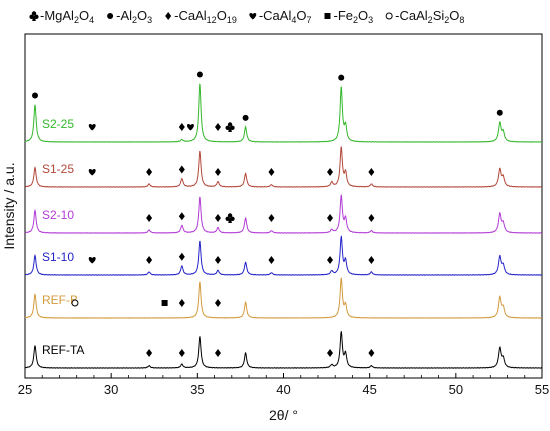  What do you see at coordinates (9, 205) in the screenshot?
I see `y-axis-label: Intensity / a.u.` at bounding box center [9, 205].